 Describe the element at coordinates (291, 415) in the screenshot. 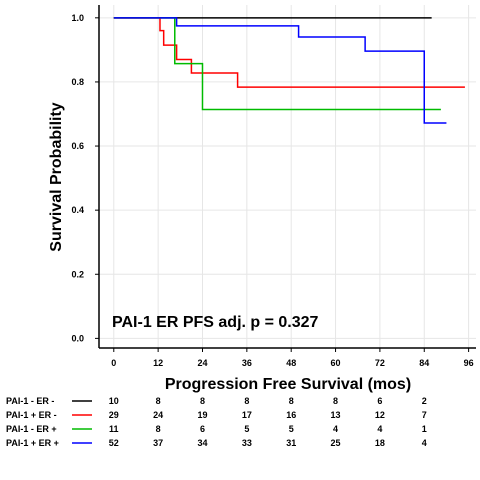

I see `risk-count: 16` at that location.